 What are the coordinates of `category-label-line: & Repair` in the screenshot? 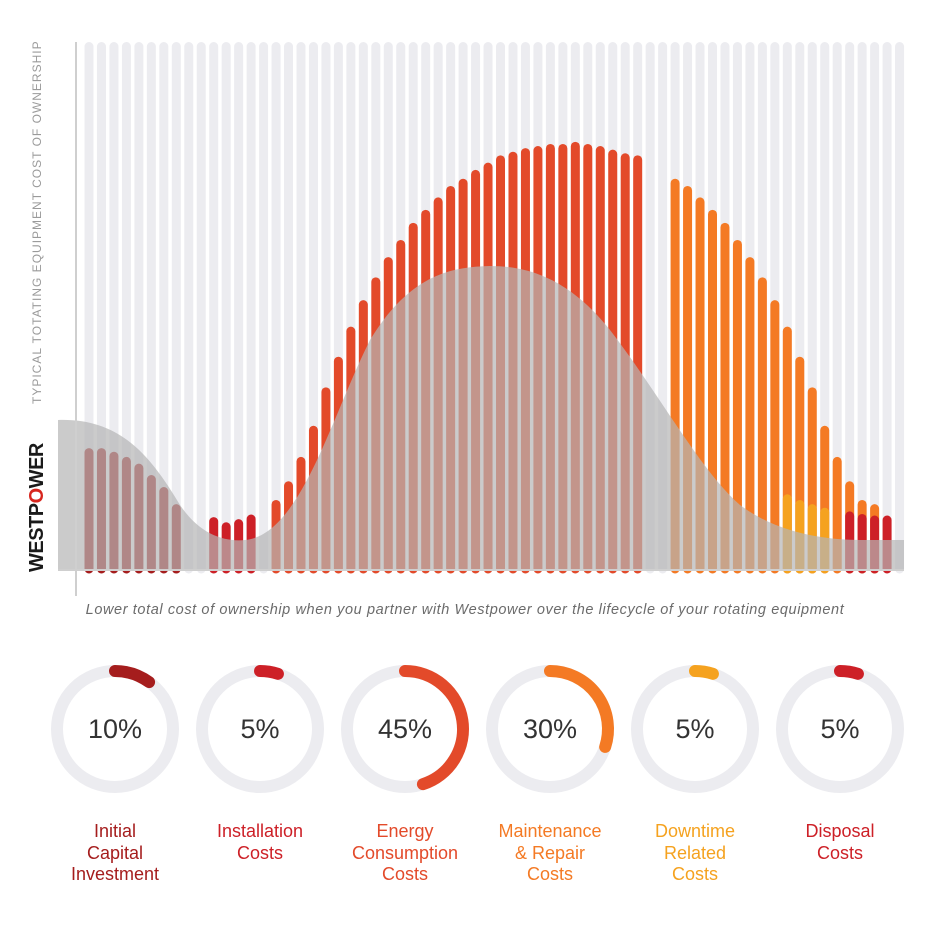 It's located at (550, 852).